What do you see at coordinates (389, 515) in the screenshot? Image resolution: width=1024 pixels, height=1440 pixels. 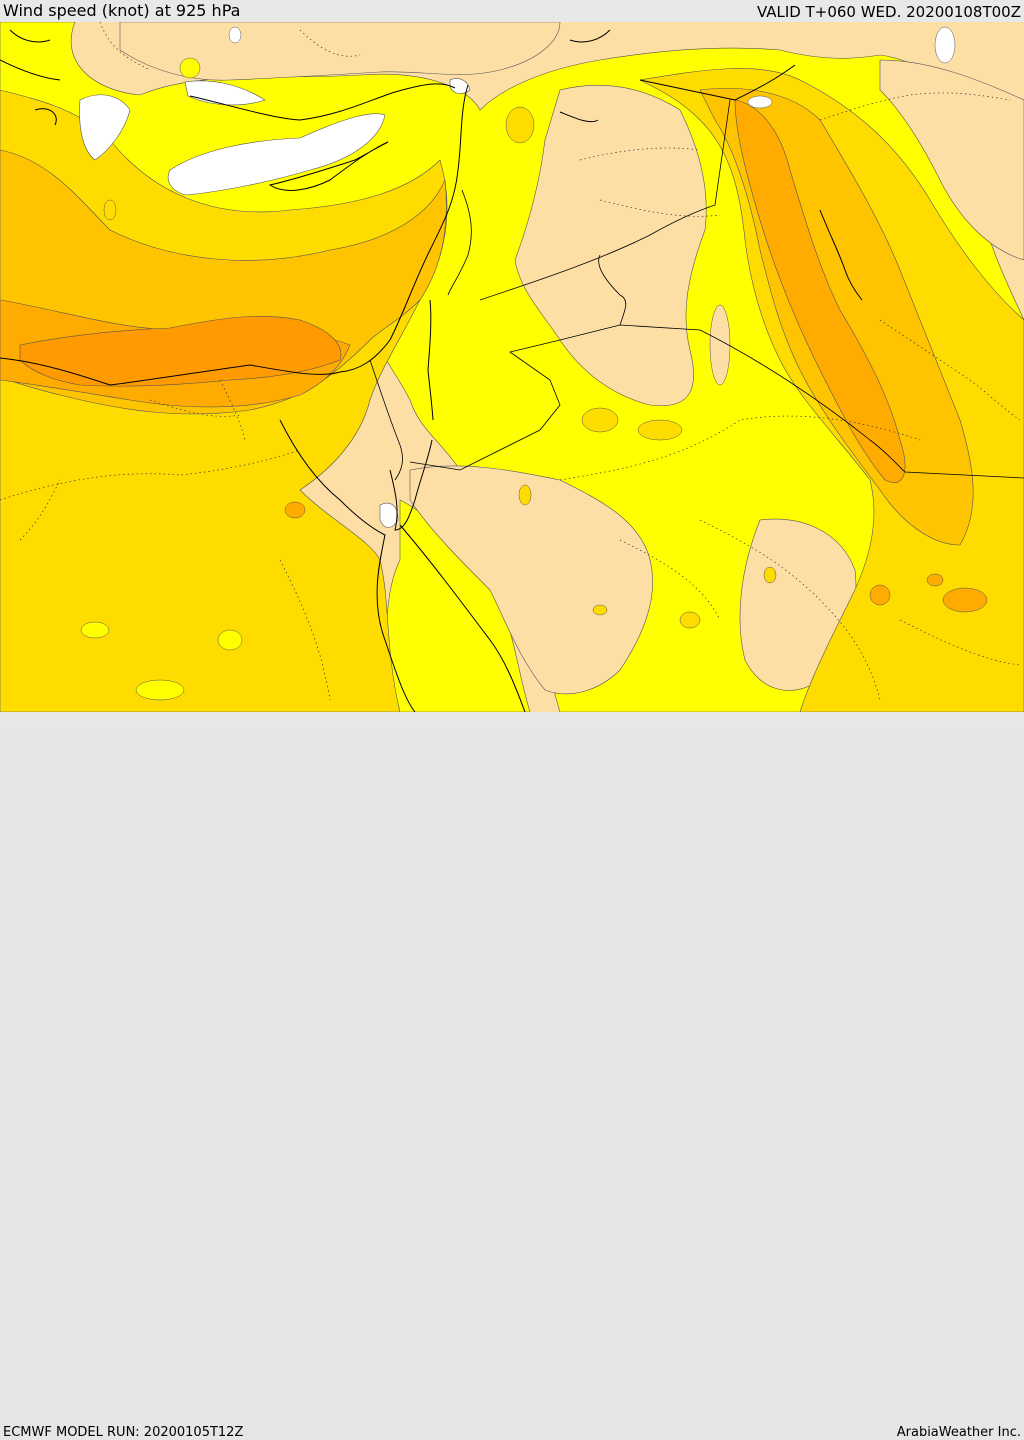 I see `calm-area-gulf` at bounding box center [389, 515].